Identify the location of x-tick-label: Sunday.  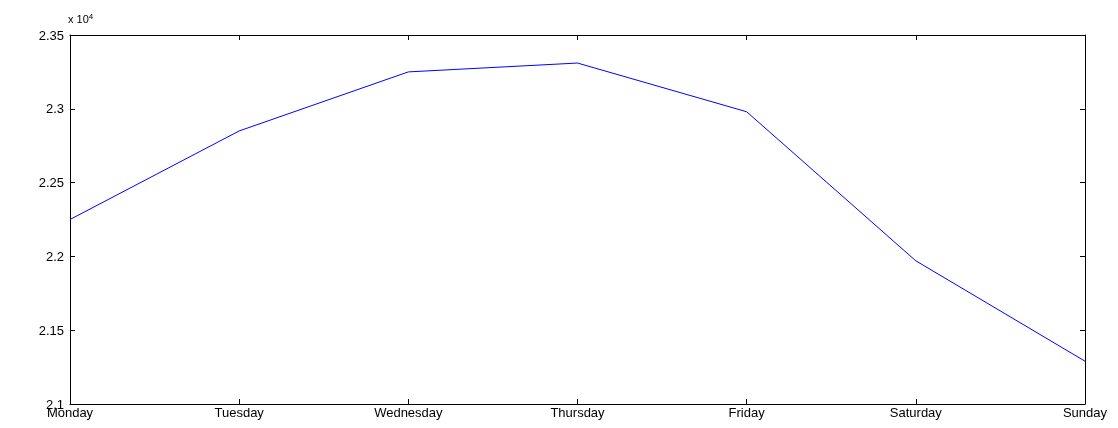
(1085, 412).